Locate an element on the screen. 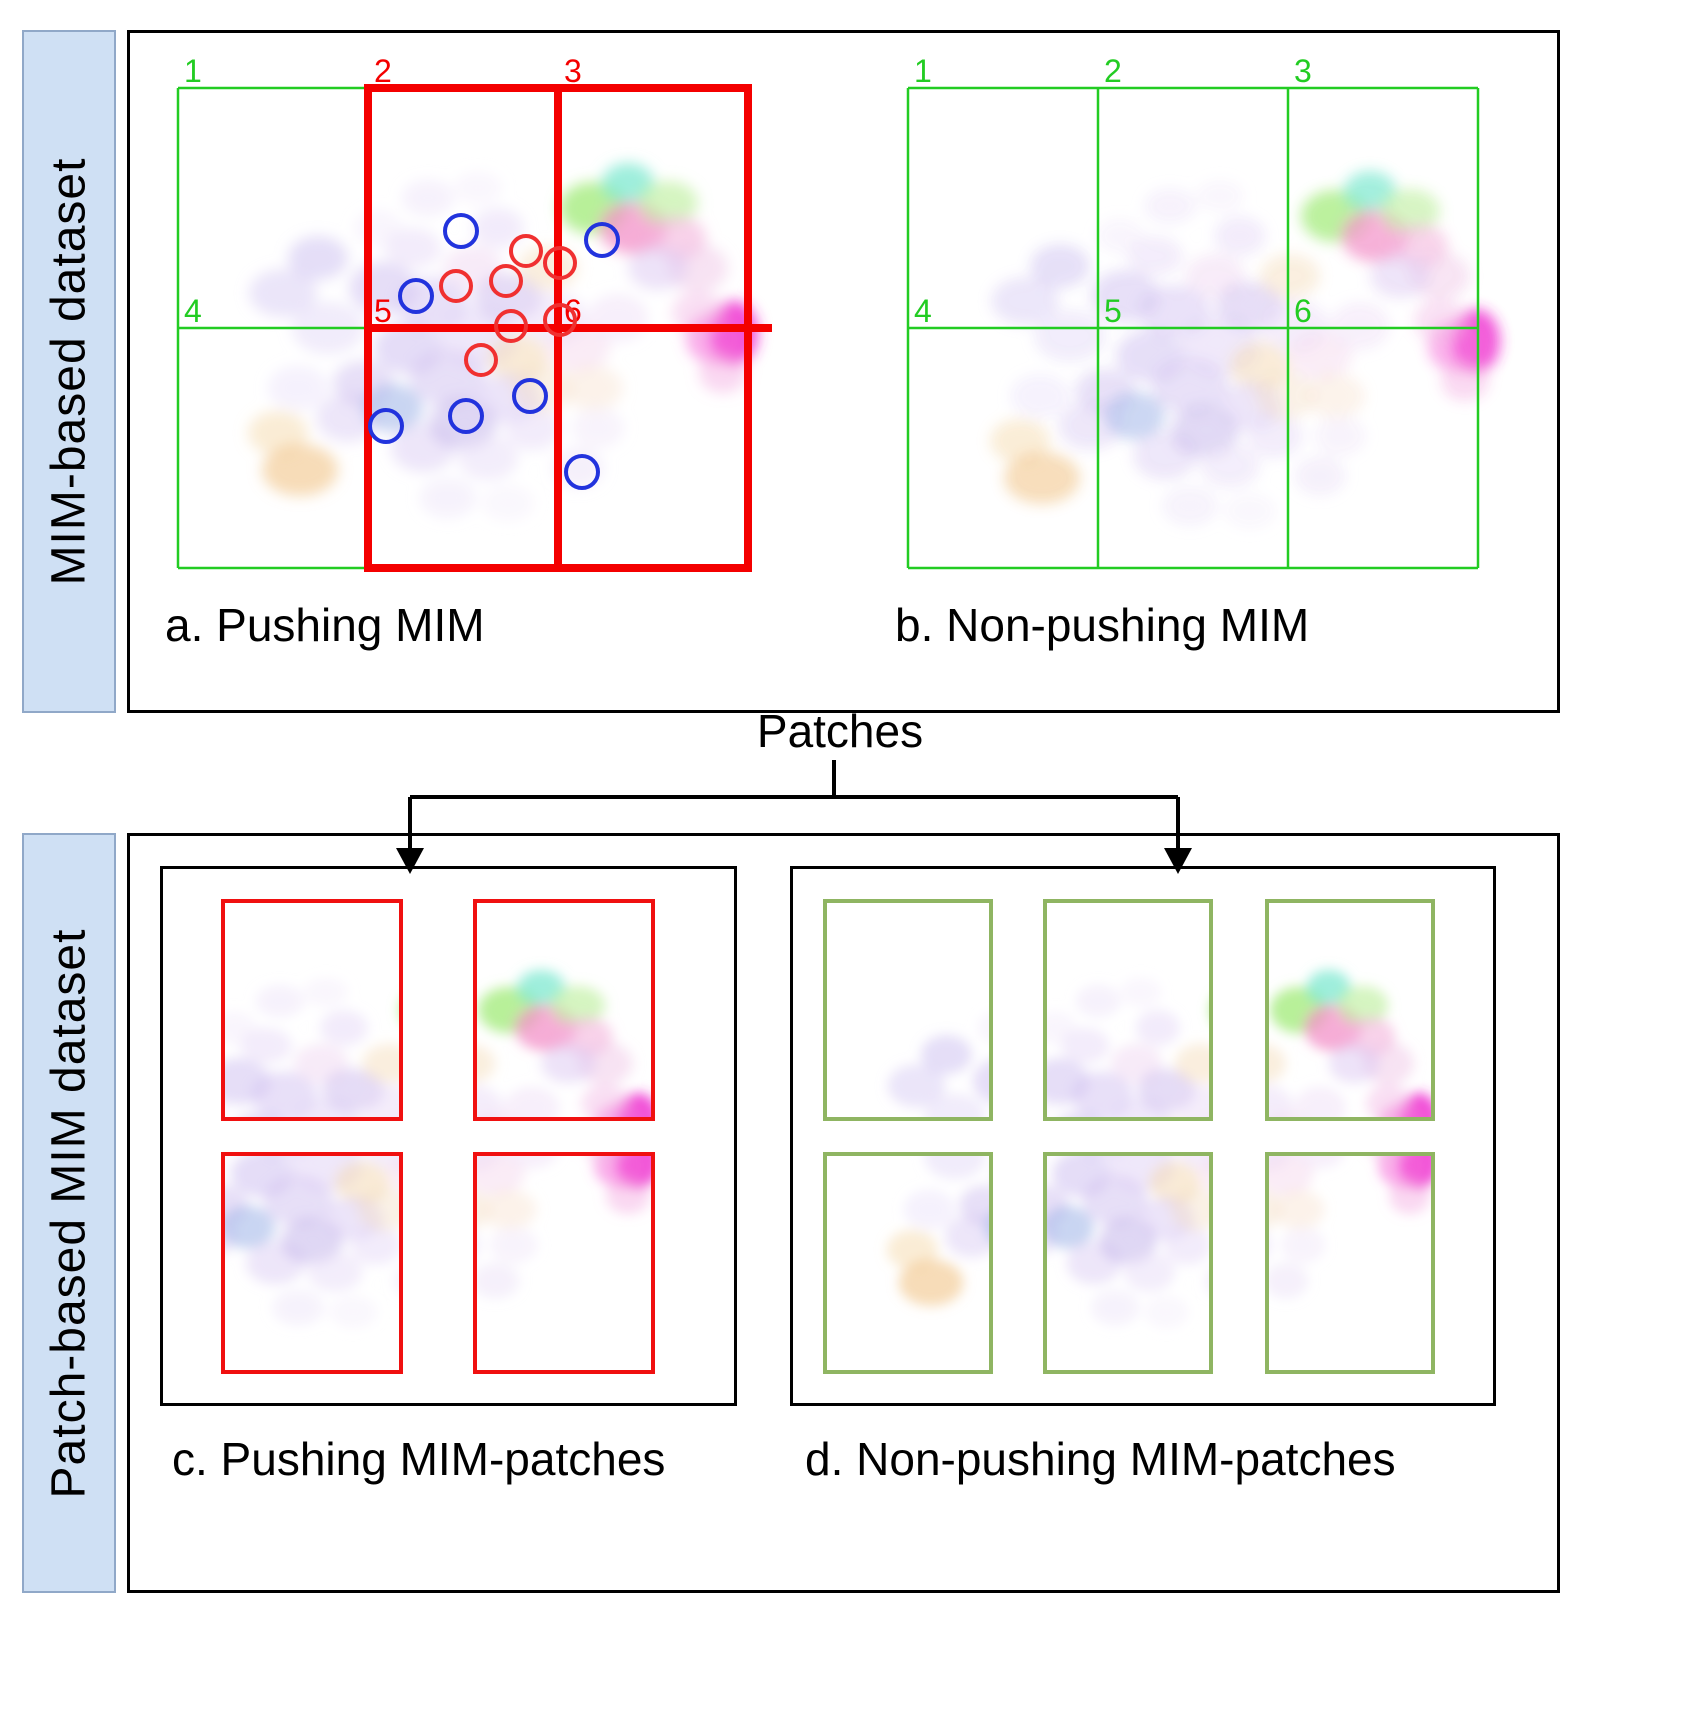  panel-b-non-pushing-mim-figure: 1 2 3 4 5 6 is located at coordinates (1212, 311).